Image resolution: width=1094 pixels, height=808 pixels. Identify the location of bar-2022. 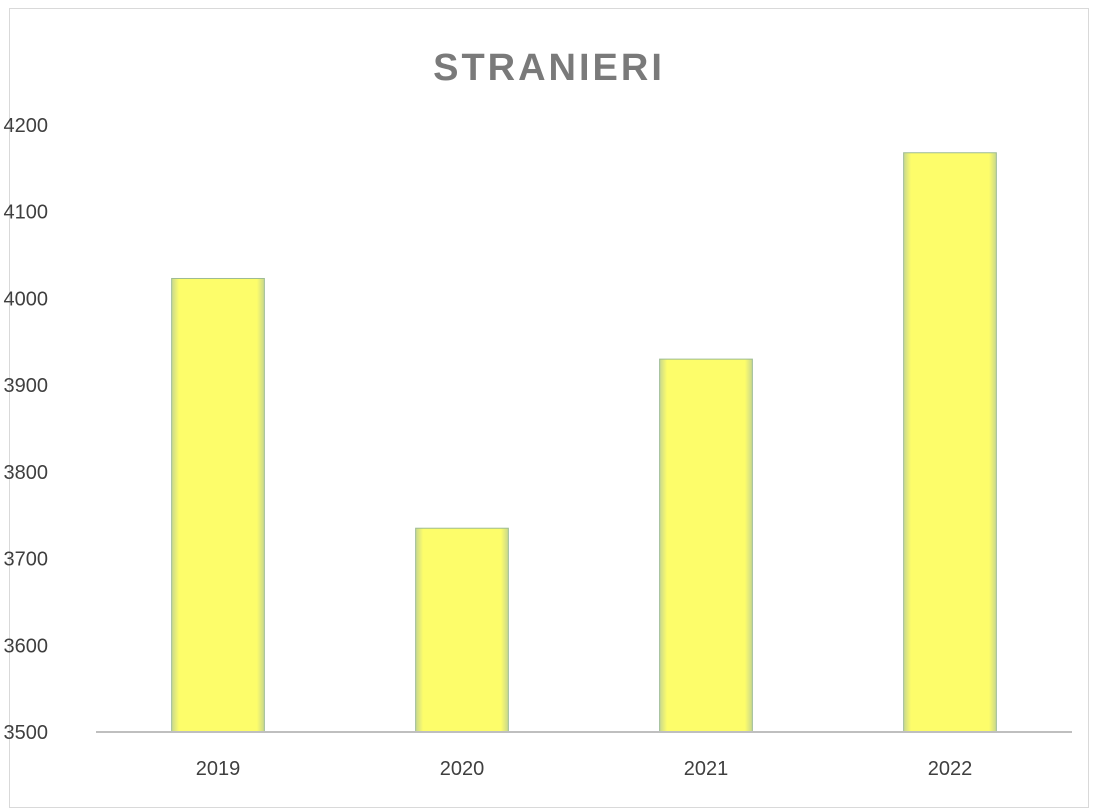
(950, 442).